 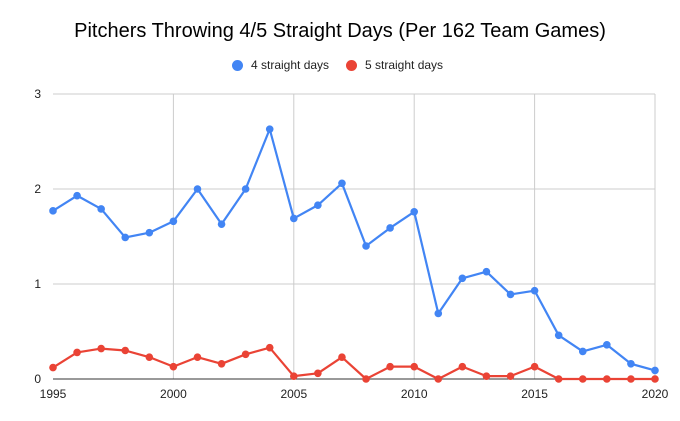 What do you see at coordinates (53, 394) in the screenshot?
I see `x-tick-label: 1995` at bounding box center [53, 394].